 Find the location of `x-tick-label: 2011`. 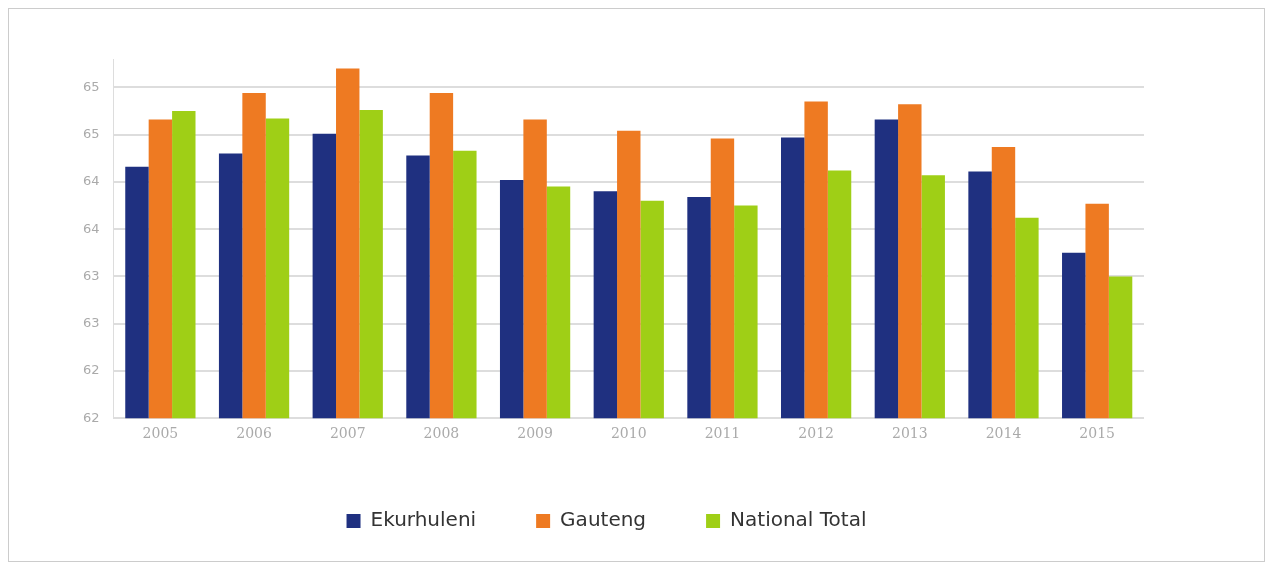

x-tick-label: 2011 is located at coordinates (722, 433).